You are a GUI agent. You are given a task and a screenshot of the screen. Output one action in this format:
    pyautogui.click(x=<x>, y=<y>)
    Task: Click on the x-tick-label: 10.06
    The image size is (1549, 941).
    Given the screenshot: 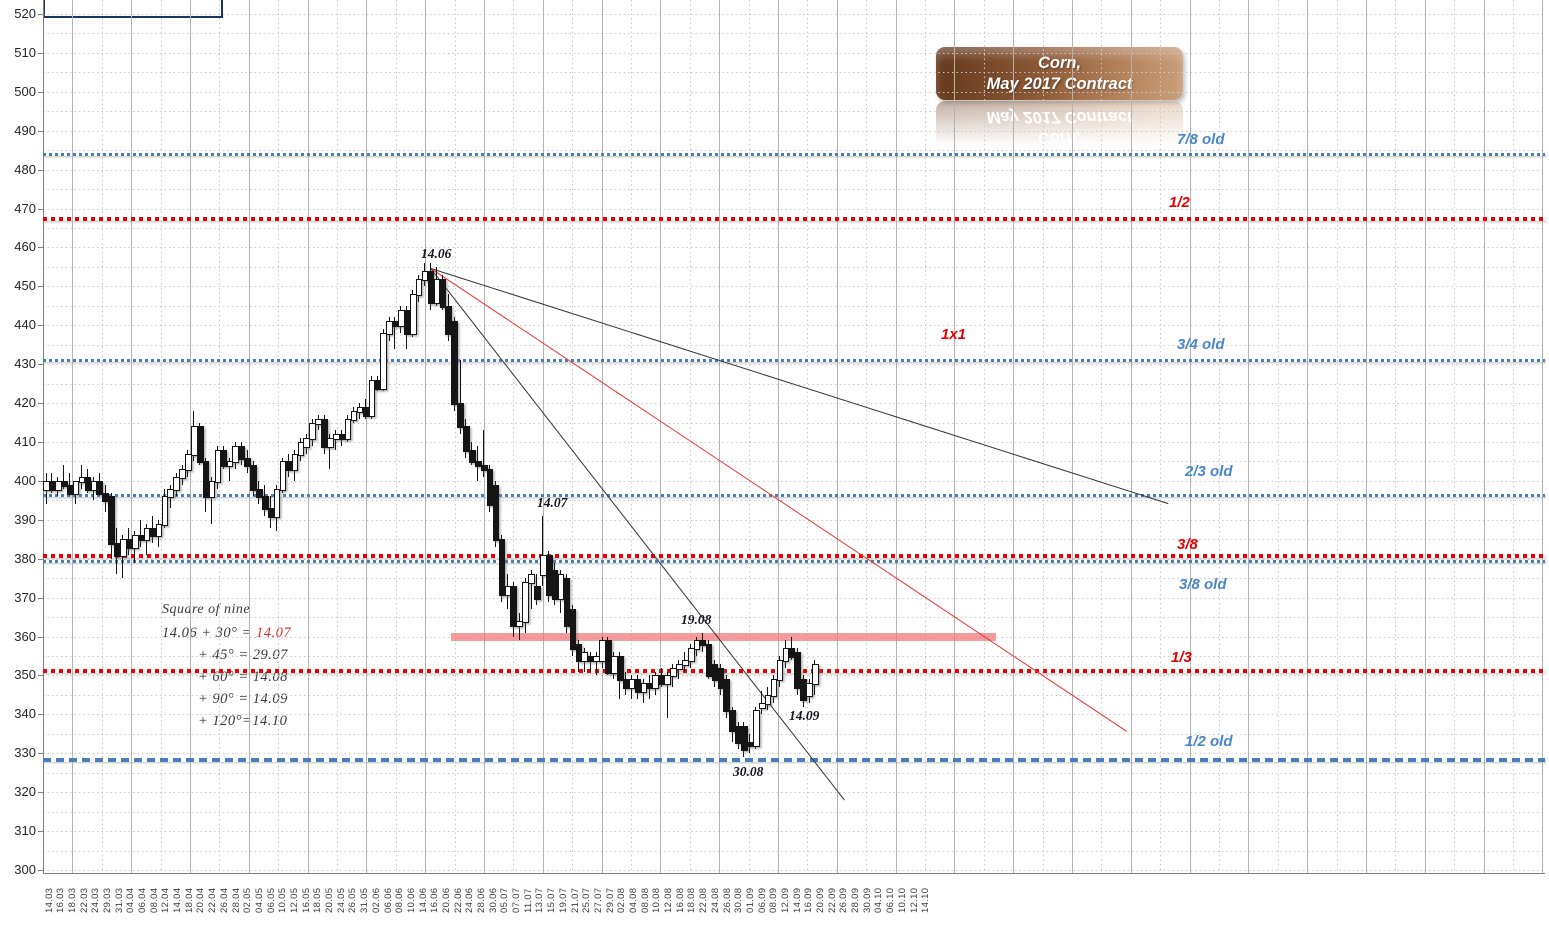 What is the action you would take?
    pyautogui.click(x=411, y=900)
    